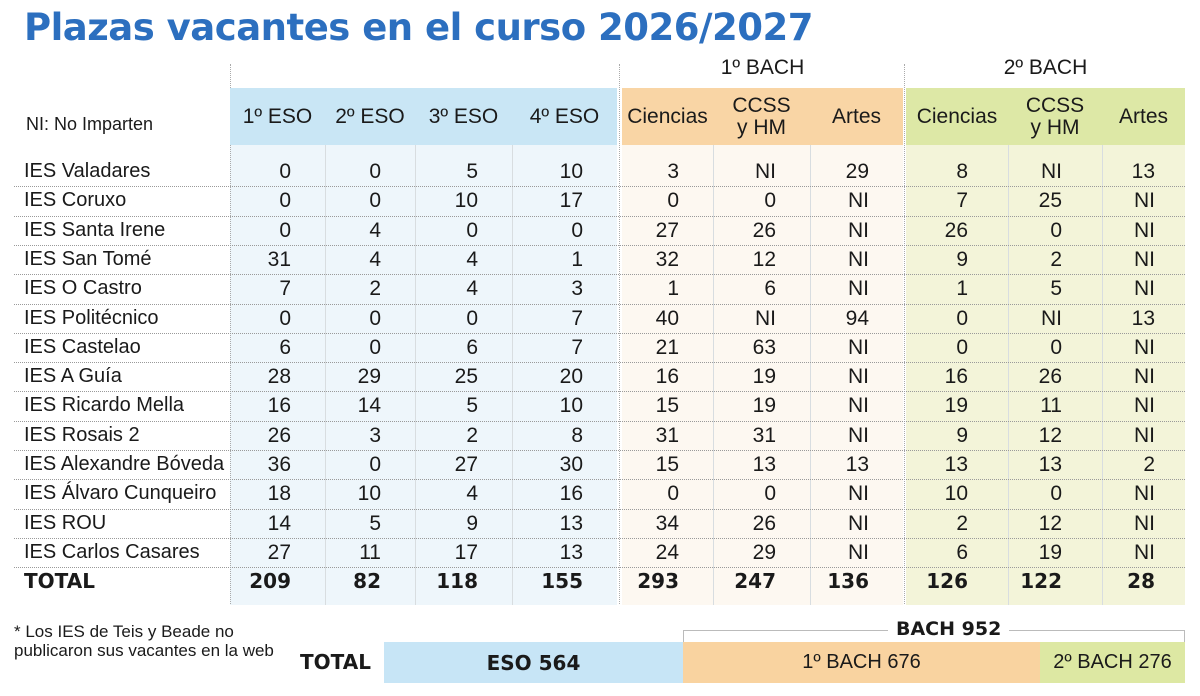  What do you see at coordinates (1141, 581) in the screenshot?
I see `total-cell: 28` at bounding box center [1141, 581].